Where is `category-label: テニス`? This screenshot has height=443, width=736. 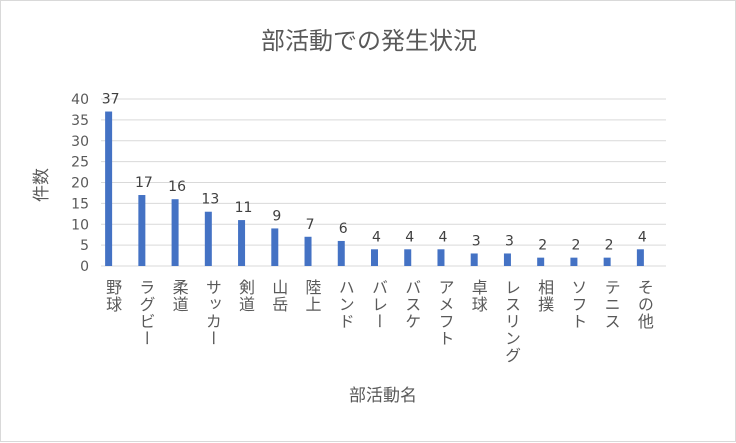 category-label: テニス is located at coordinates (611, 304).